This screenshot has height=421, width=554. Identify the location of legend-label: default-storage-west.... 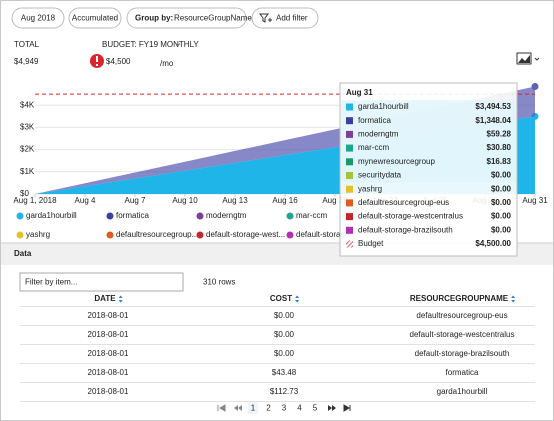
(245, 234).